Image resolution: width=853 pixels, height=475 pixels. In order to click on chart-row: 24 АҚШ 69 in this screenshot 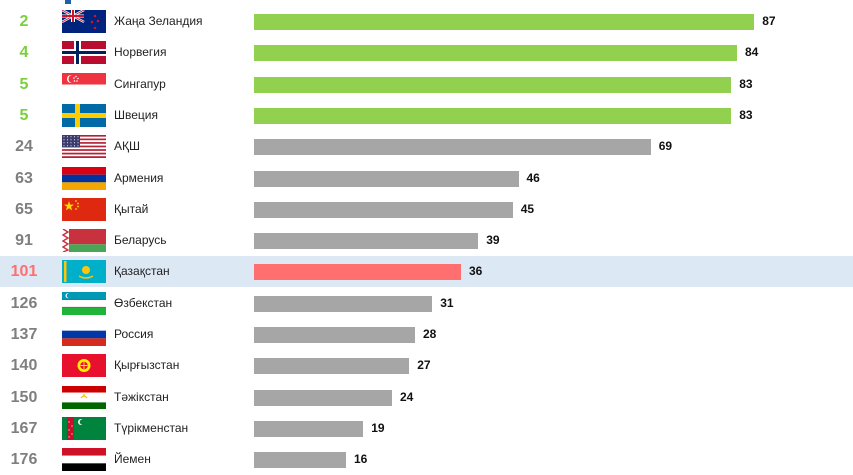, I will do `click(426, 146)`.